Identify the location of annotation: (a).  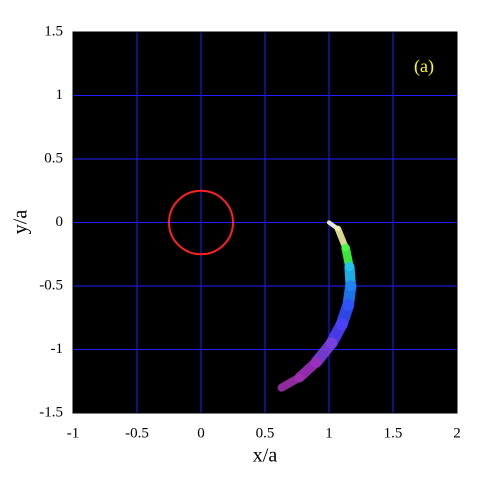
(424, 66).